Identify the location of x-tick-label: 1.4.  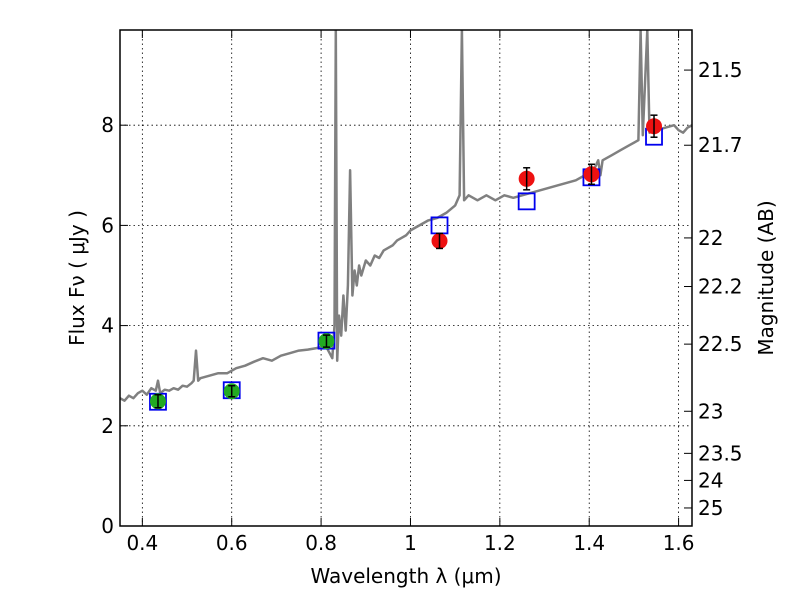
(589, 543).